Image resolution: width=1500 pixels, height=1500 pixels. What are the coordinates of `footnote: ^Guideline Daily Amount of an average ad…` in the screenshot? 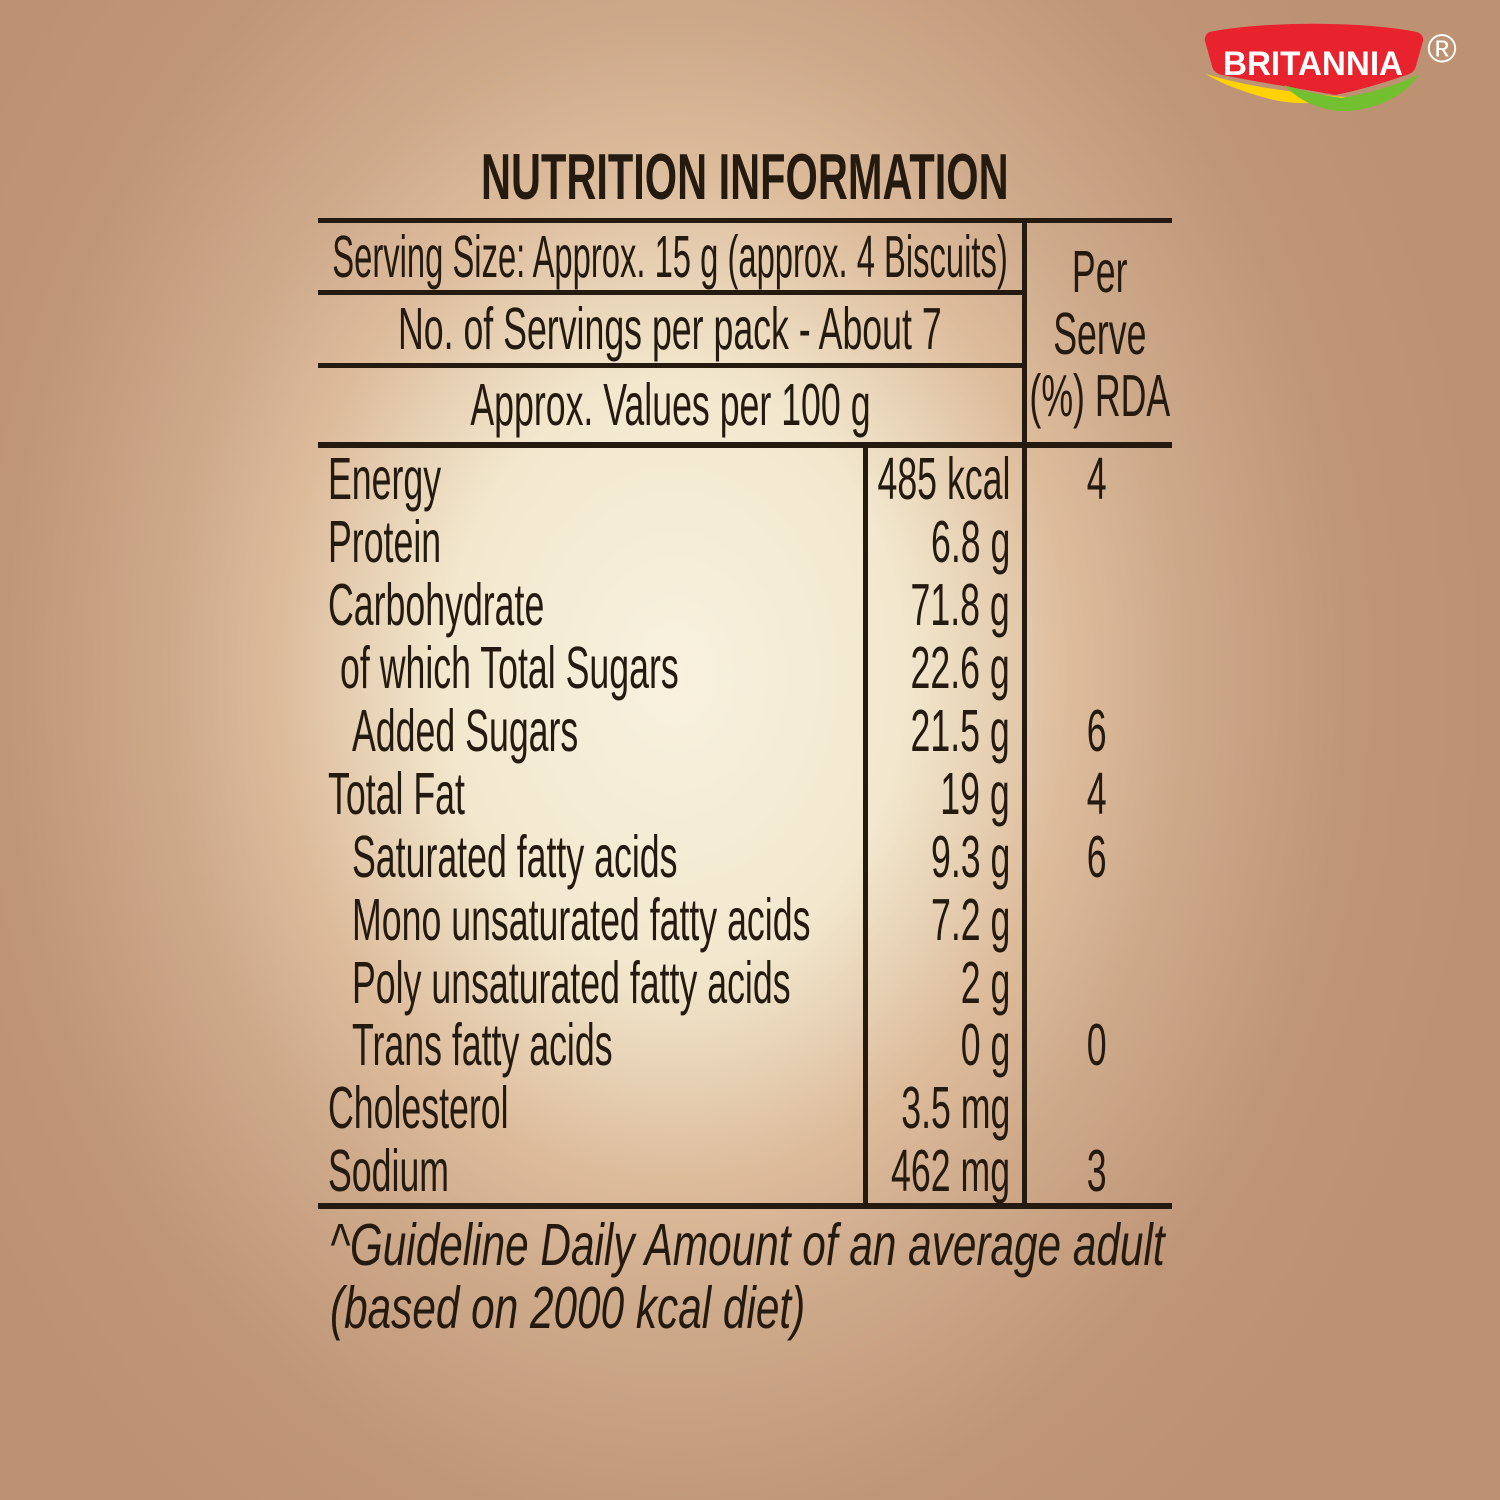 It's located at (780, 1275).